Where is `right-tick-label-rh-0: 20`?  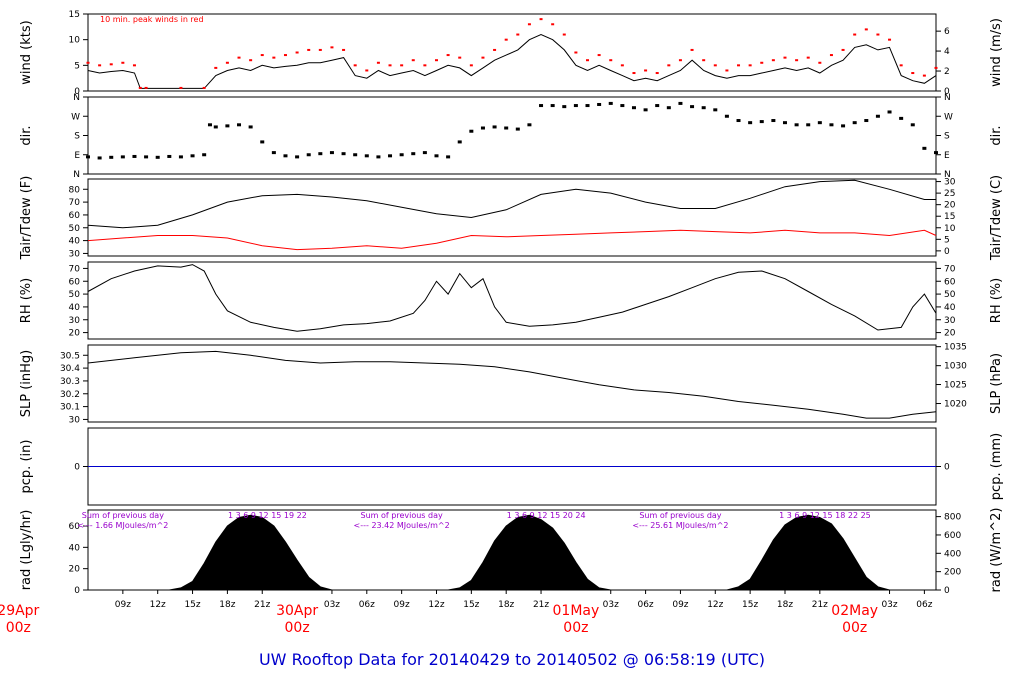 right-tick-label-rh-0: 20 is located at coordinates (950, 334).